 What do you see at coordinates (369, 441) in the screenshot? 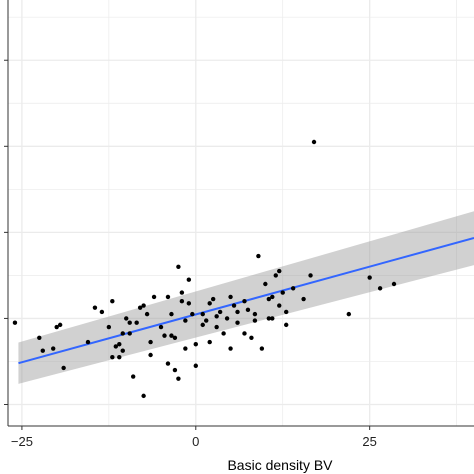
I see `x-tick-label: 25` at bounding box center [369, 441].